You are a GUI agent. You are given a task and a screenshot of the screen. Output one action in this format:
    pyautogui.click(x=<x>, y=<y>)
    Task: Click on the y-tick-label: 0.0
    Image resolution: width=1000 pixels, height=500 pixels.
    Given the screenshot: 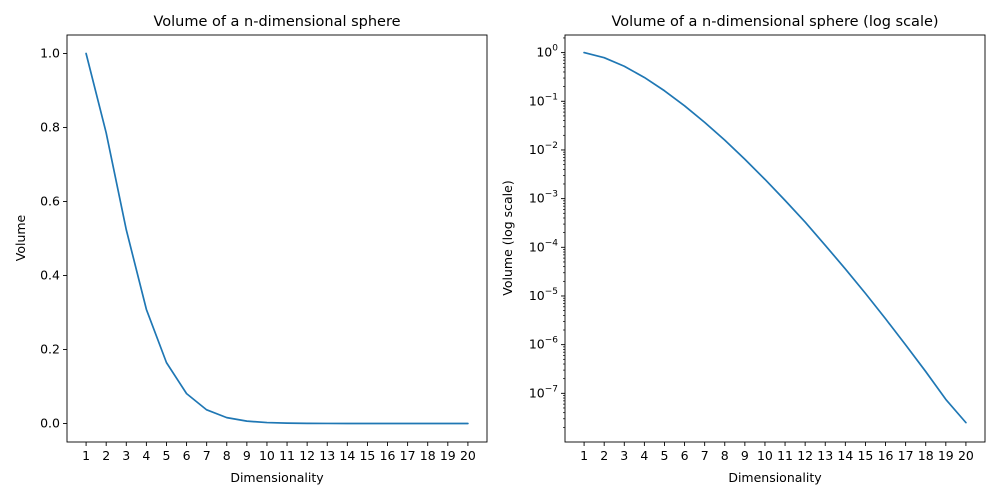 What is the action you would take?
    pyautogui.click(x=50, y=423)
    